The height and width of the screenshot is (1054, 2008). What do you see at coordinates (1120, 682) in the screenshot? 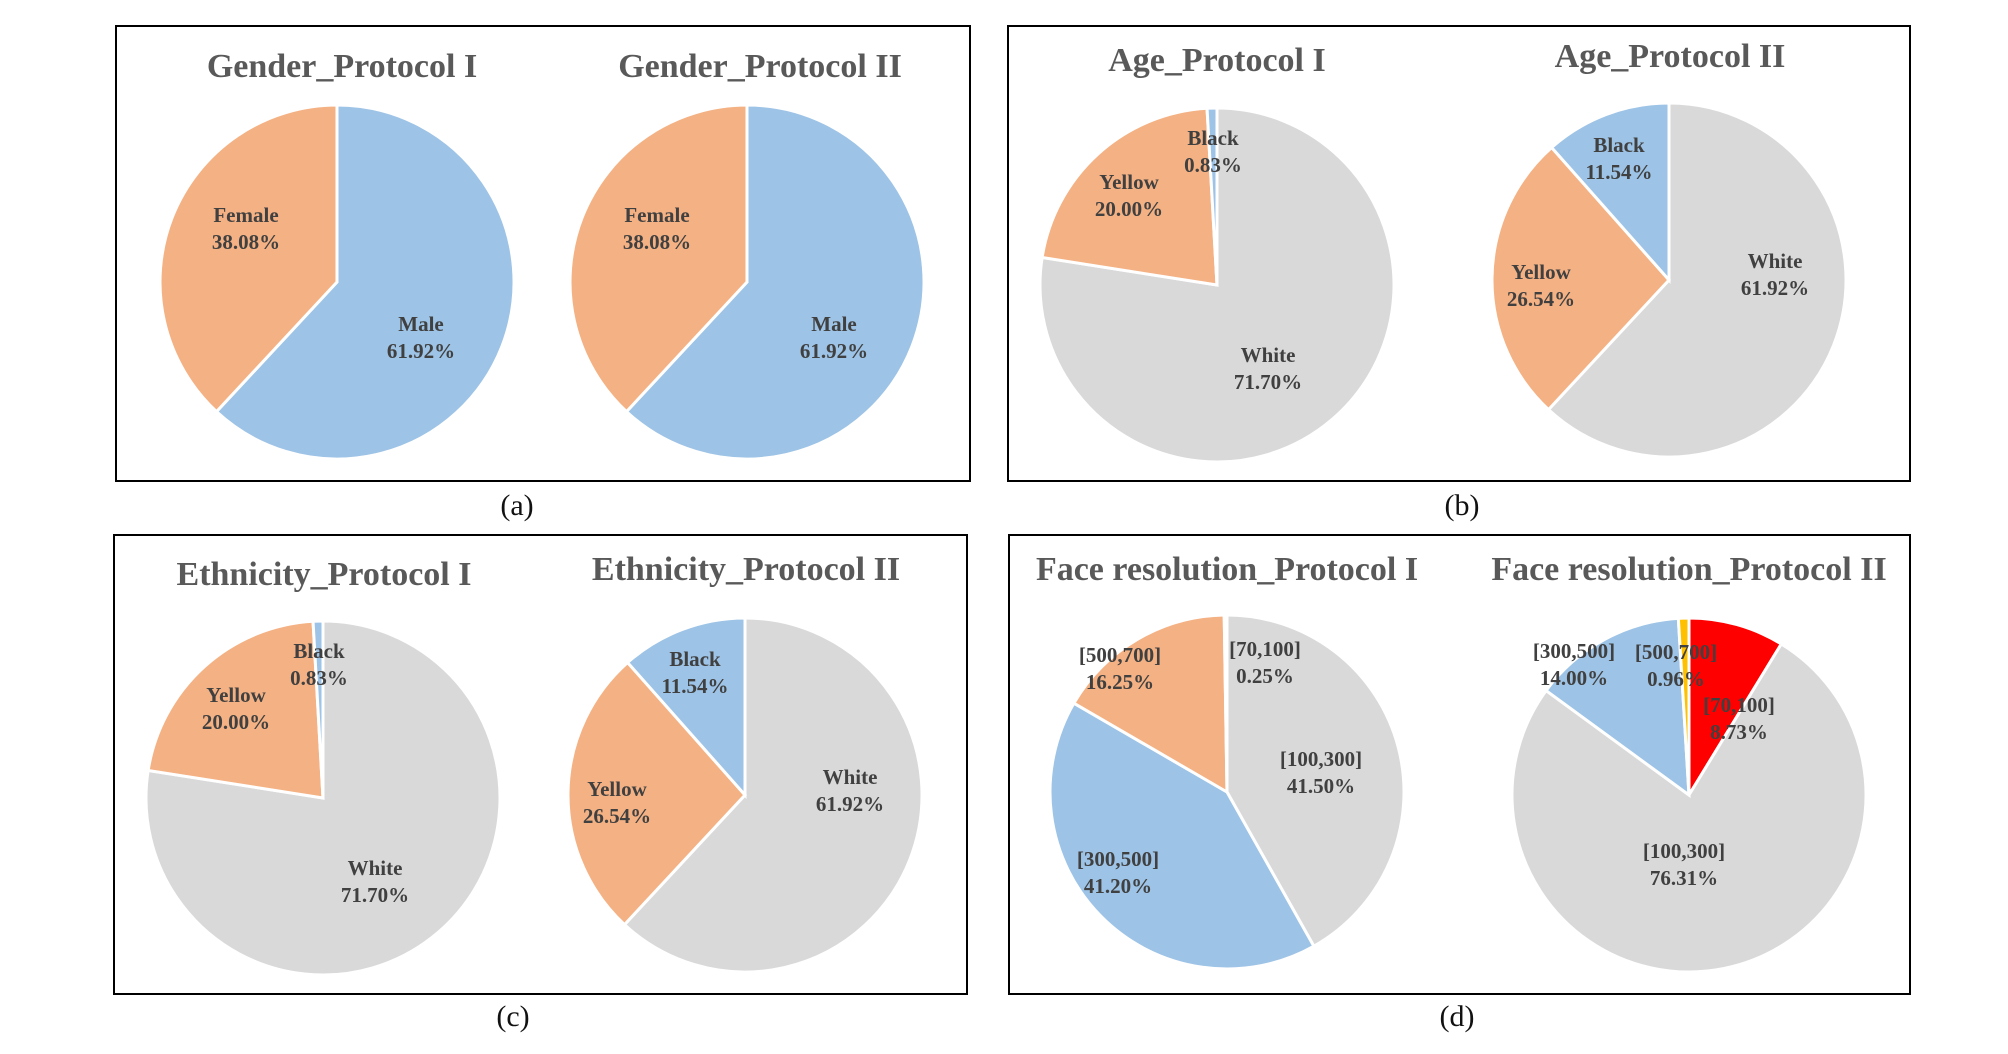
I see `slice-value-label: 16.25%` at bounding box center [1120, 682].